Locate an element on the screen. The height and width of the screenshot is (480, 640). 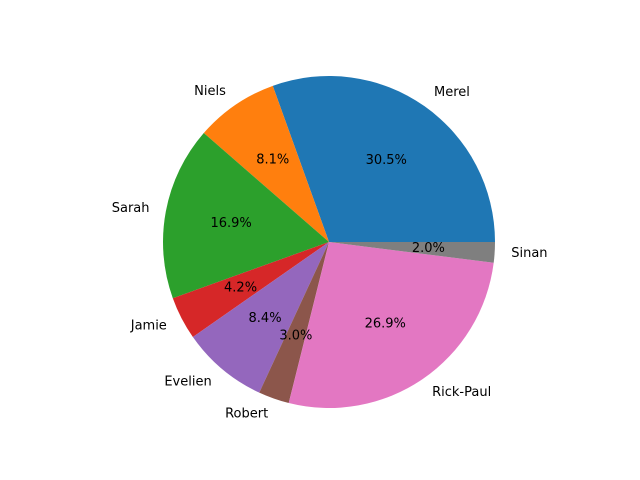
slice-percent-robert: 3.0% is located at coordinates (295, 335).